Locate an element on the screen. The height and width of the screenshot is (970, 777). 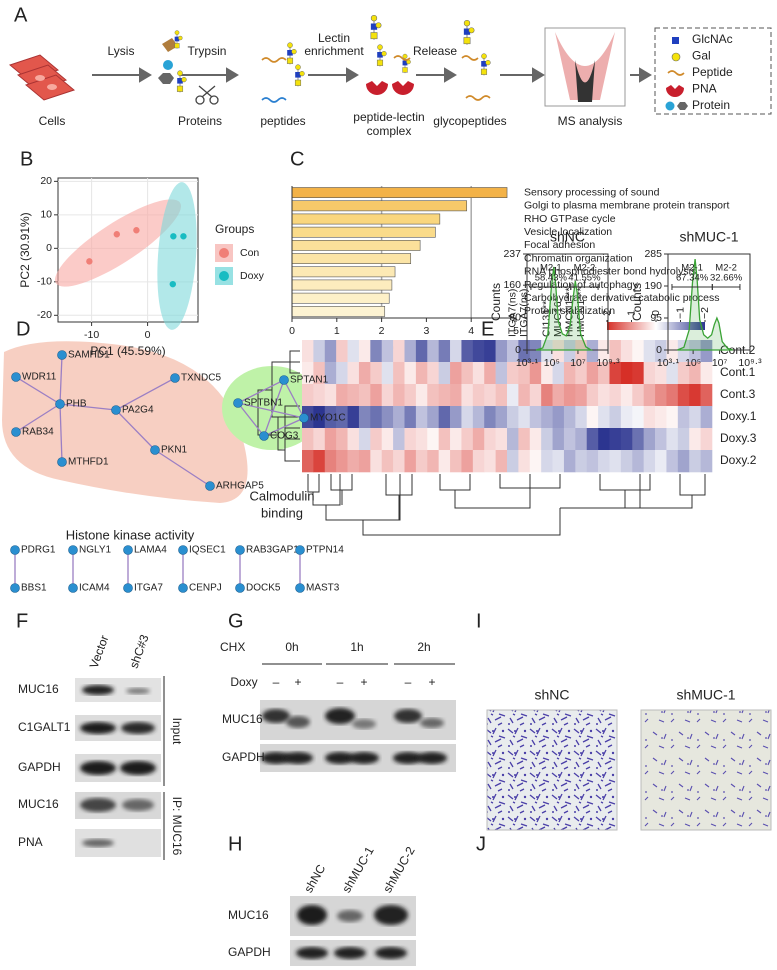
y-tick-label: 0 is located at coordinates (49, 248).